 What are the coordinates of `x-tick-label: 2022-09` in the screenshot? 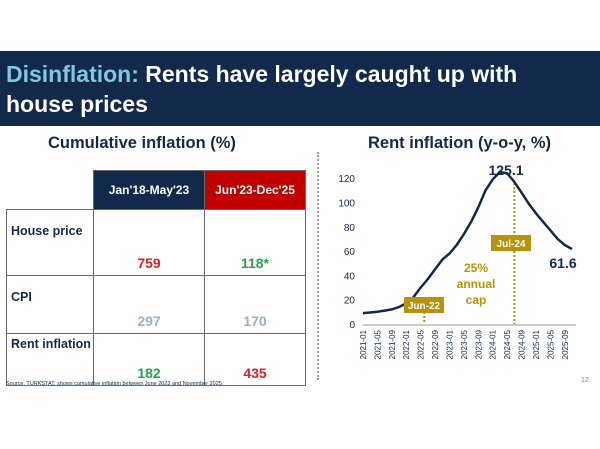 It's located at (435, 344).